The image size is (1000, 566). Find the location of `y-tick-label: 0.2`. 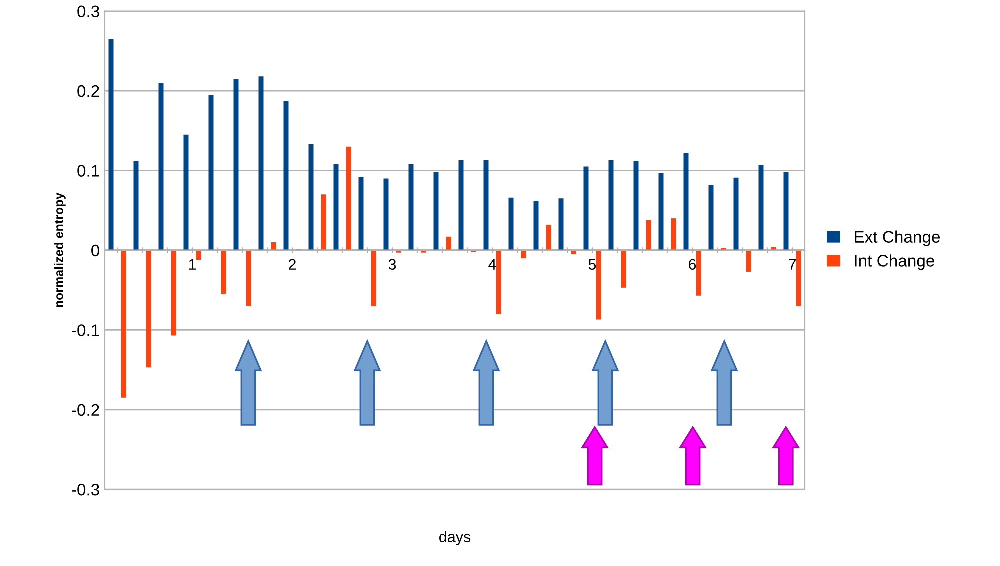

y-tick-label: 0.2 is located at coordinates (89, 91).